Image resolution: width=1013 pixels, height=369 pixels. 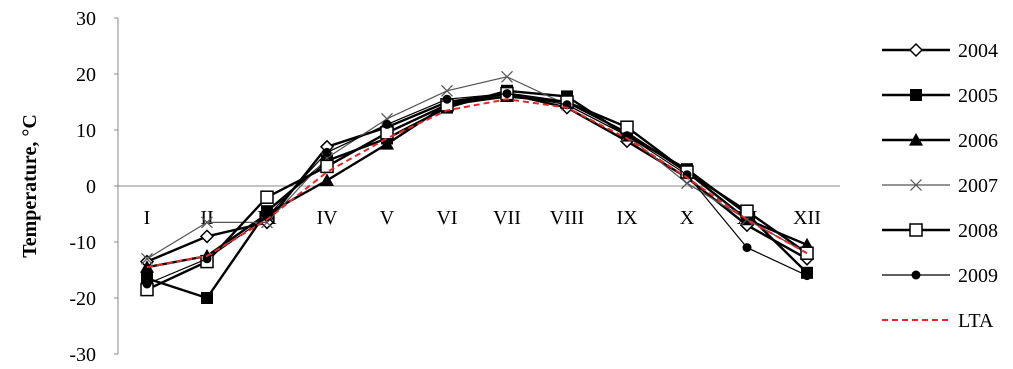 I want to click on legend-label: 2007, so click(x=978, y=186).